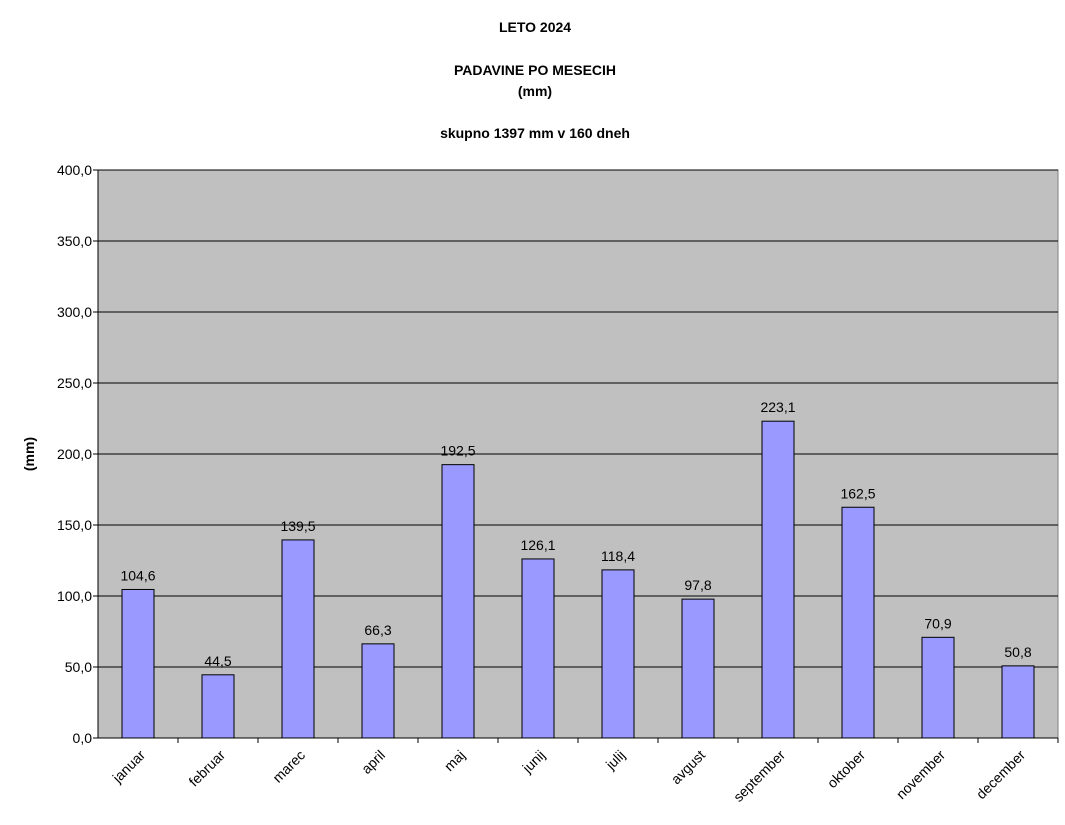  Describe the element at coordinates (129, 767) in the screenshot. I see `x-tick-label: januar` at that location.